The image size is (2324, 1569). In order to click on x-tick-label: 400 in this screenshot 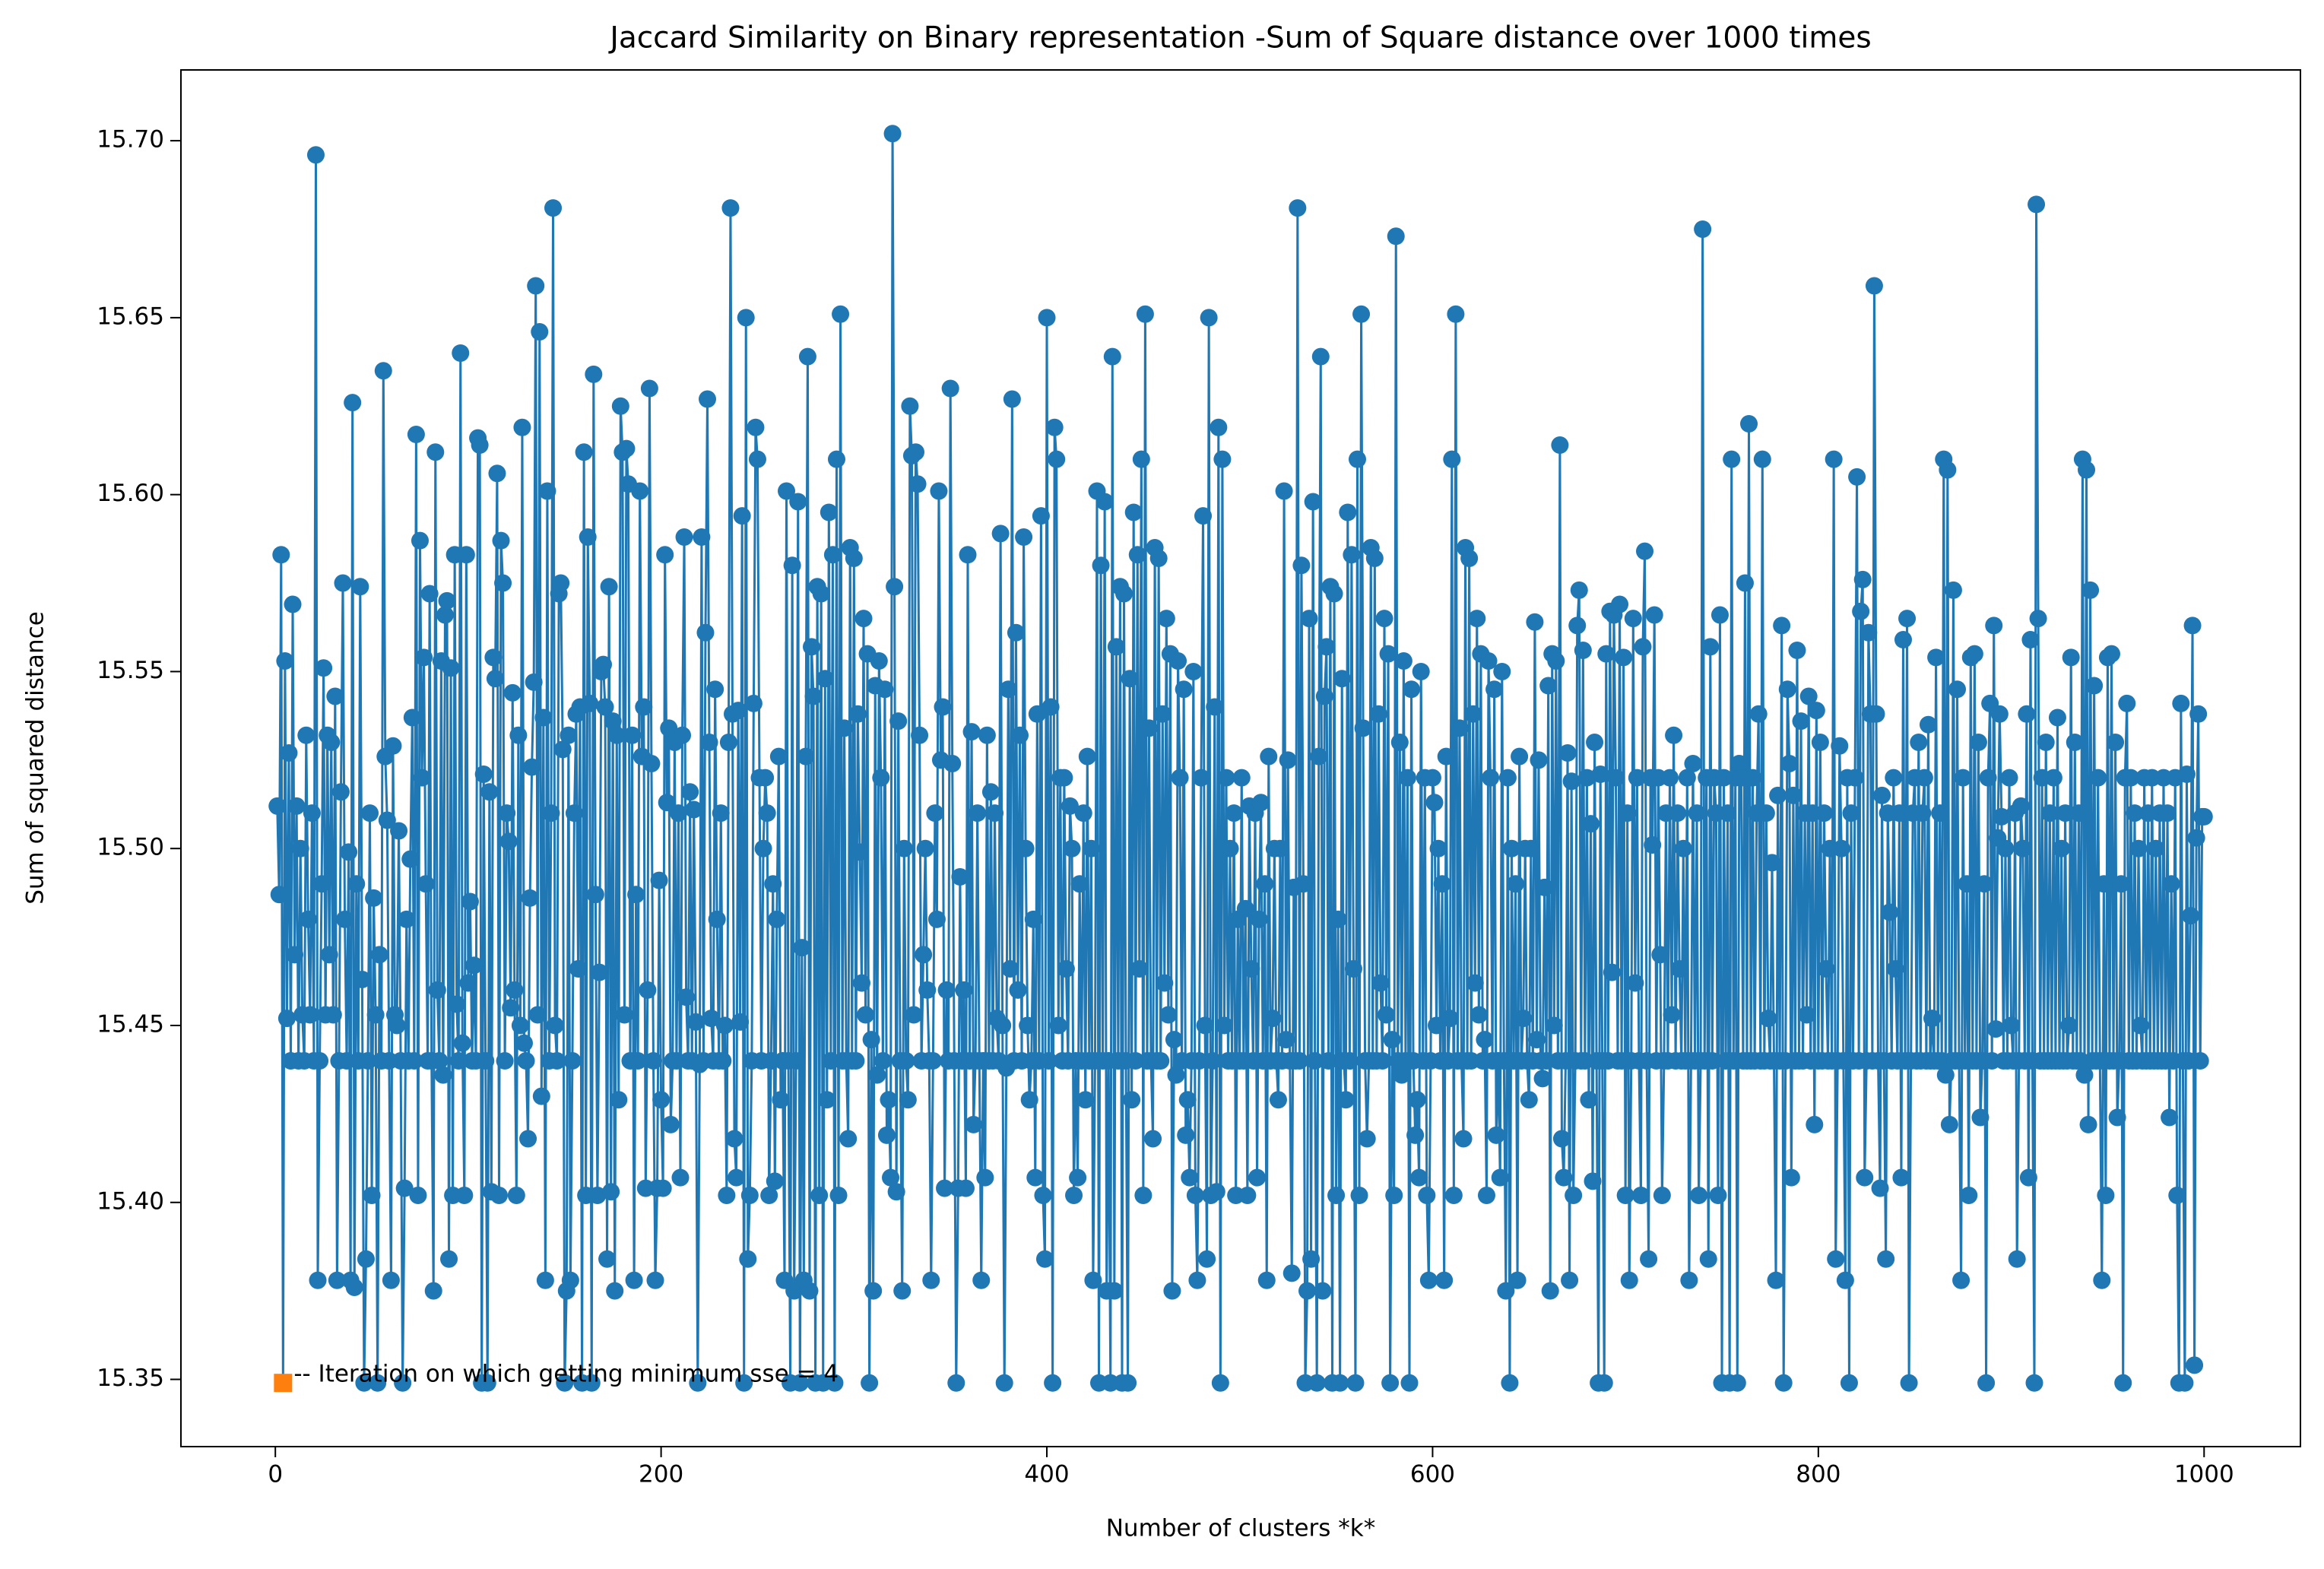, I will do `click(1046, 1475)`.